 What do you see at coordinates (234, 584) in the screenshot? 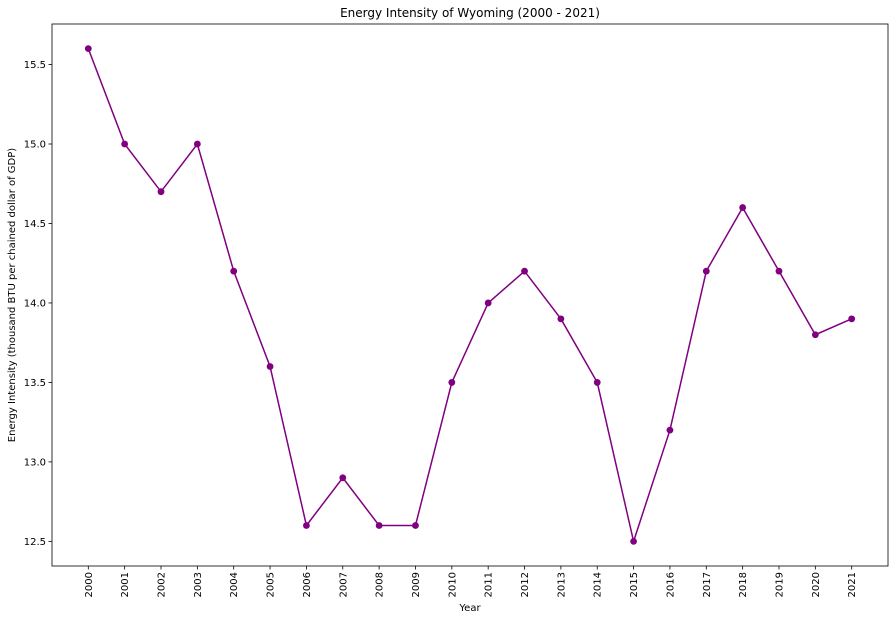
I see `x-tick-label: 2004` at bounding box center [234, 584].